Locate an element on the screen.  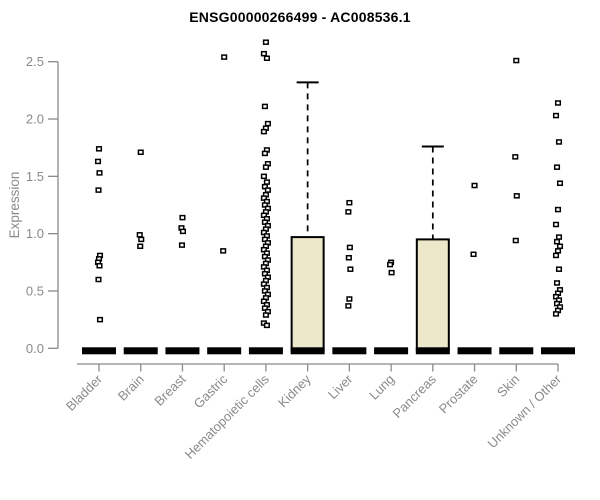
y-tick-label: 1.5 is located at coordinates (35, 176).